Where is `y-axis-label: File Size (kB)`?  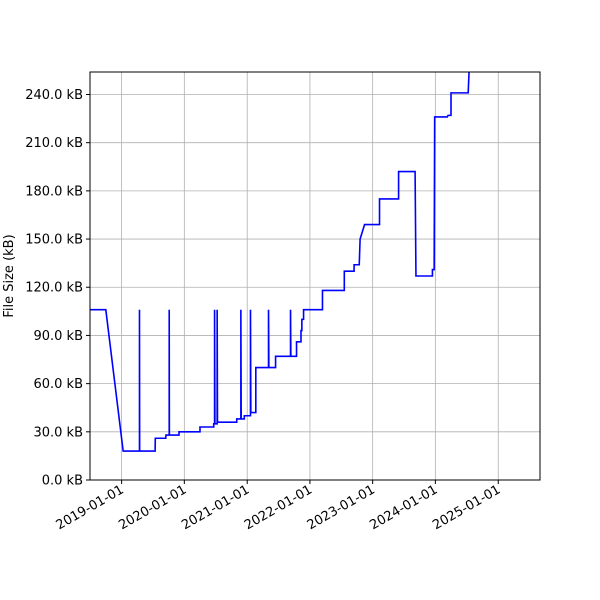 y-axis-label: File Size (kB) is located at coordinates (9, 275).